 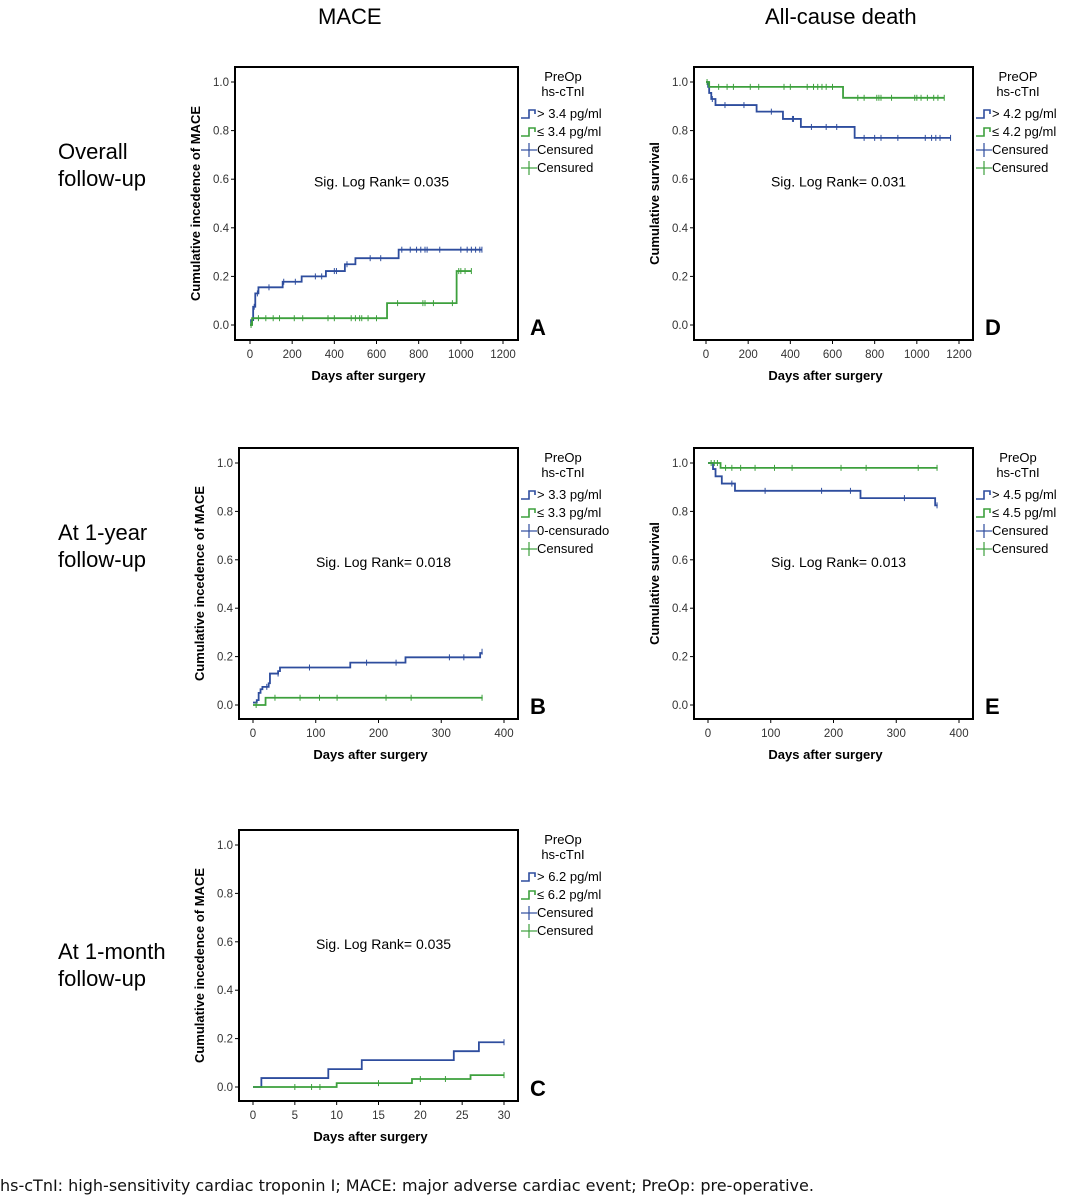 I want to click on legend-label: ≤ 4.2 pg/ml, so click(x=1024, y=131).